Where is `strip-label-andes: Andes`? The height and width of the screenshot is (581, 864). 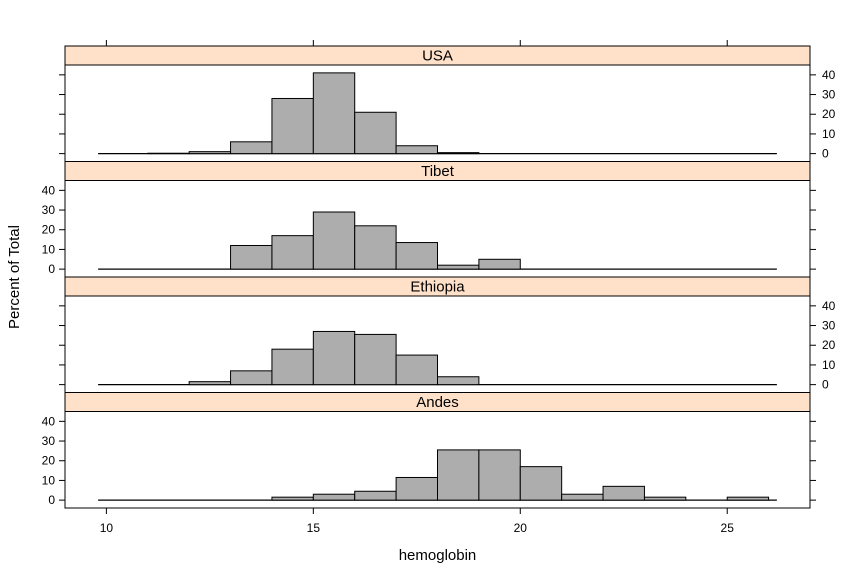 strip-label-andes: Andes is located at coordinates (437, 402).